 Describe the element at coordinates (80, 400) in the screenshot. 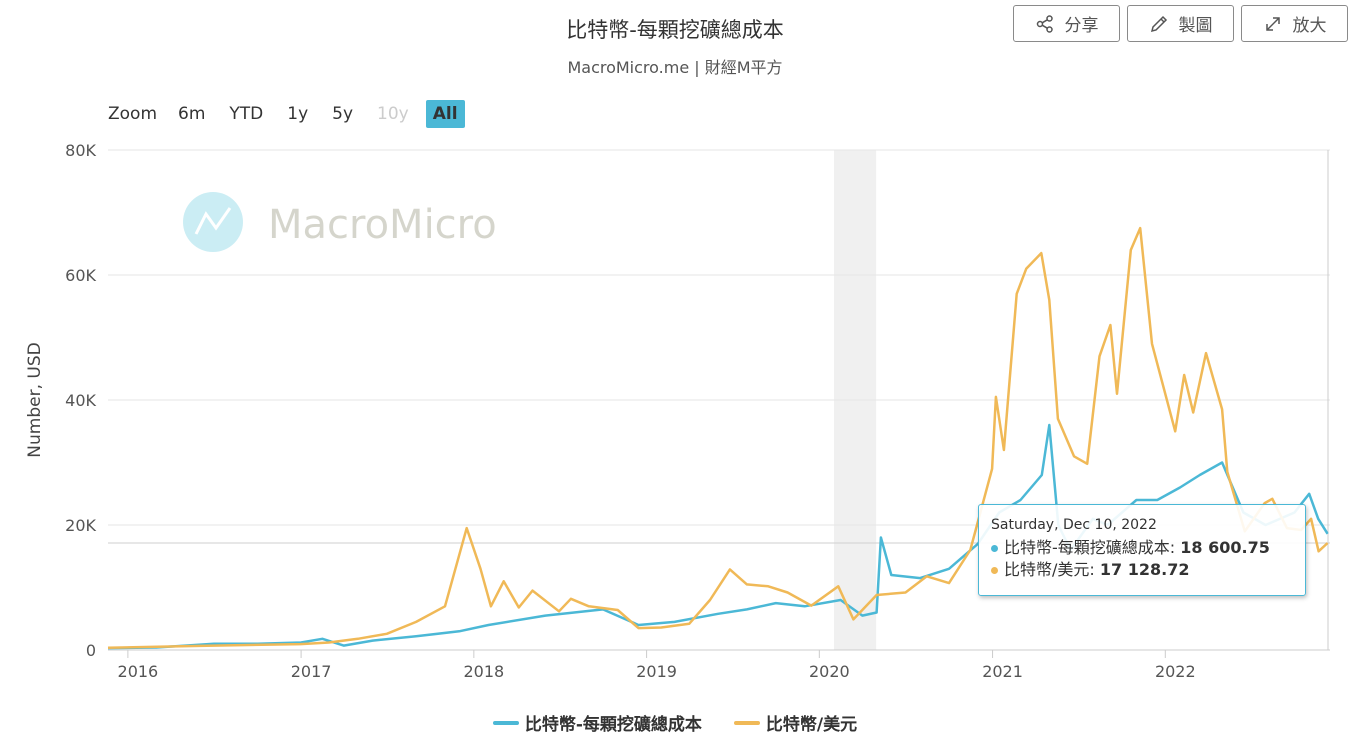

I see `y-tick-label: 40K` at that location.